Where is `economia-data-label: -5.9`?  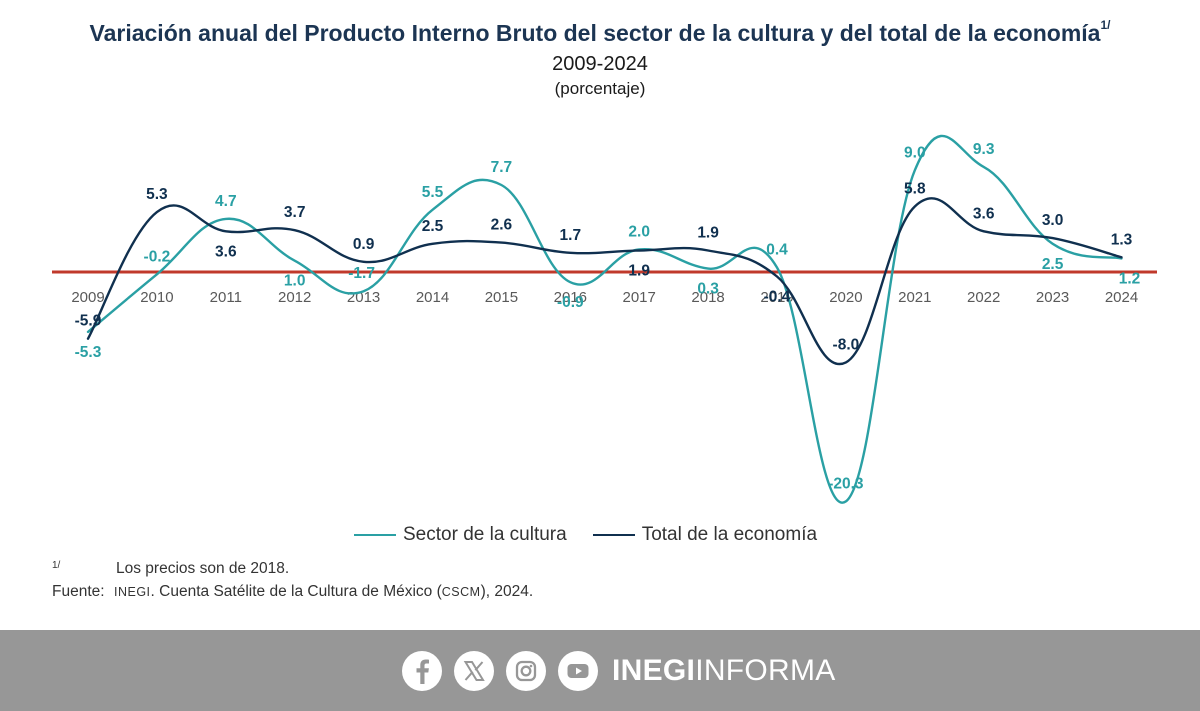 economia-data-label: -5.9 is located at coordinates (88, 321).